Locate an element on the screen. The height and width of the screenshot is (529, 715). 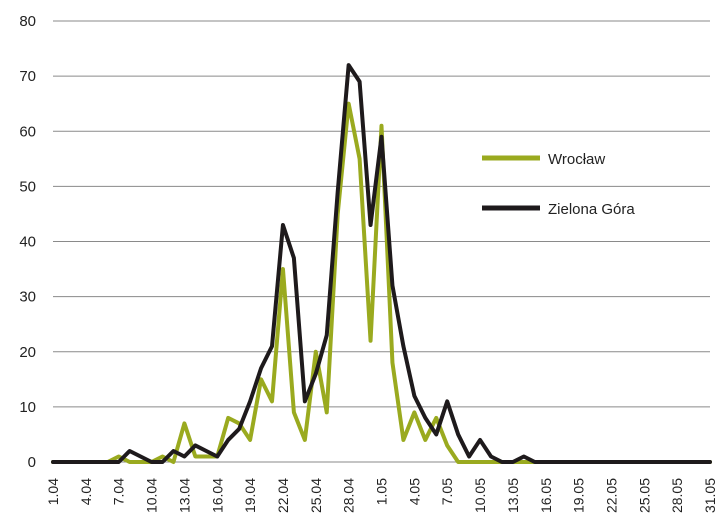
x-tick-label: 19.04 is located at coordinates (250, 495).